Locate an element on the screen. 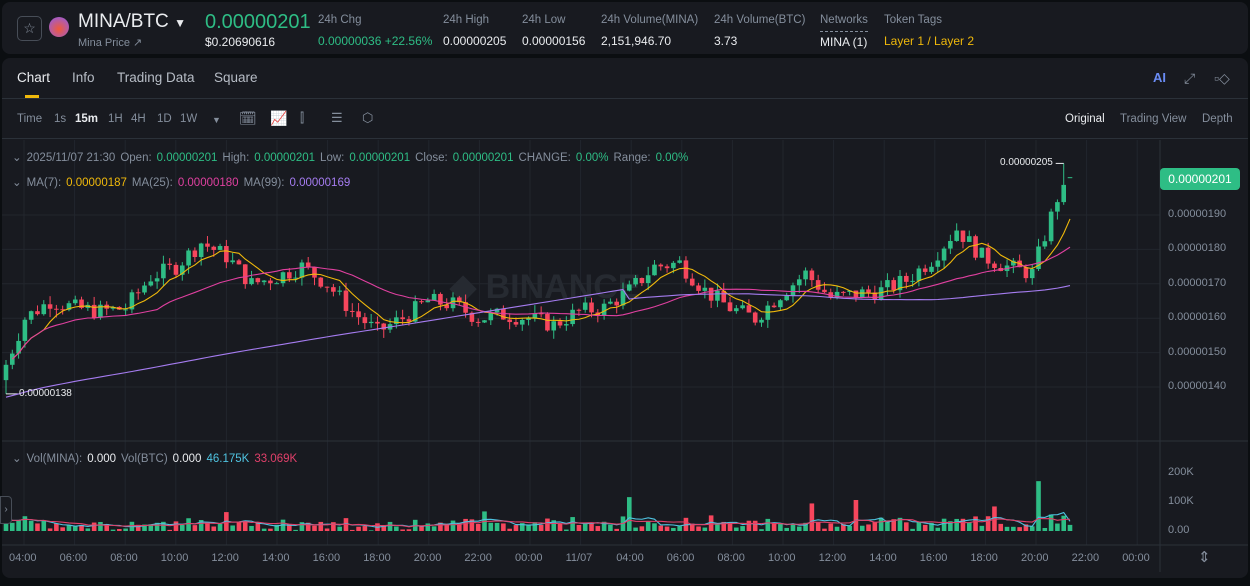 This screenshot has height=586, width=1250. interval-1s: 1s is located at coordinates (60, 119).